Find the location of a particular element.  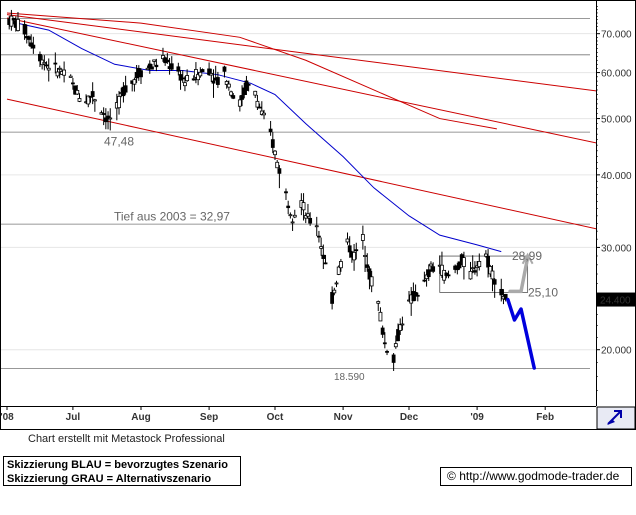

source-box: © http://www.godmode-trader.de is located at coordinates (536, 476).